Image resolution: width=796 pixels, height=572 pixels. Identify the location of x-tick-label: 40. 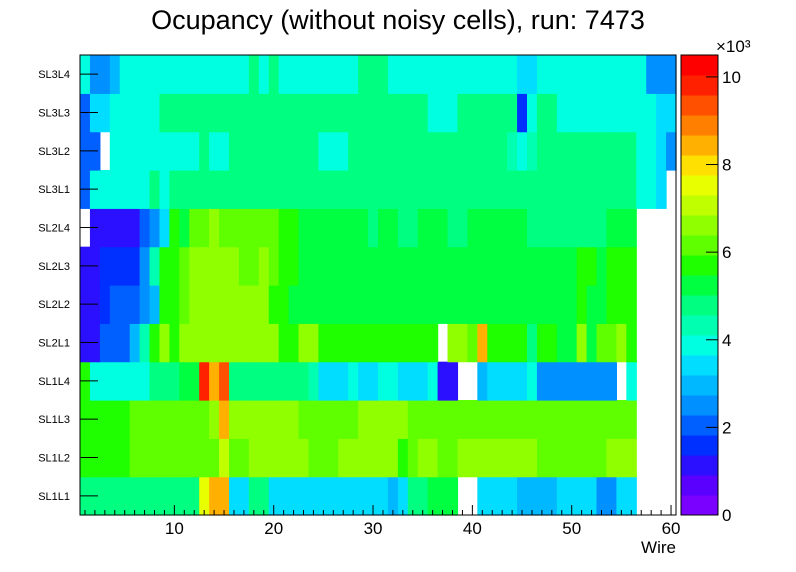
(472, 528).